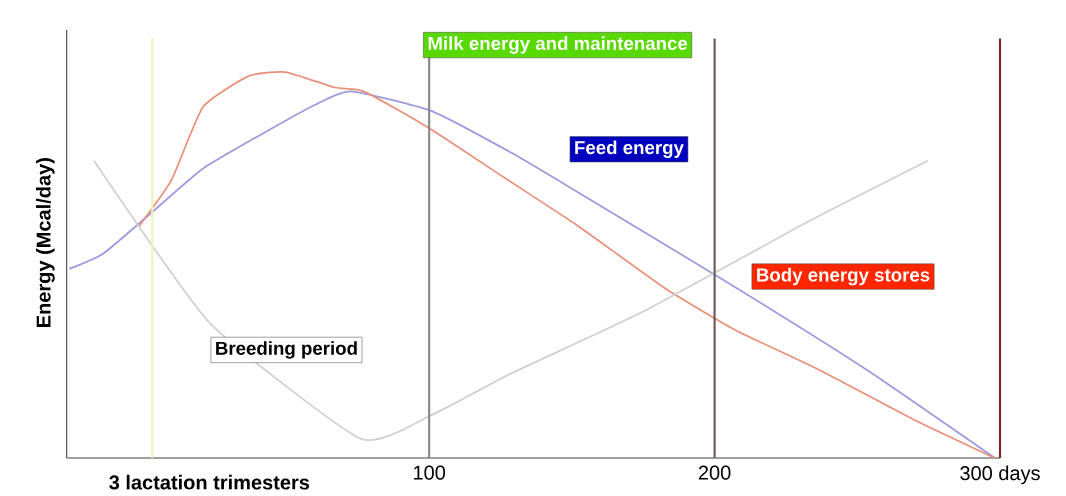 The width and height of the screenshot is (1066, 496). What do you see at coordinates (558, 45) in the screenshot?
I see `text: Milk energy and maintenance` at bounding box center [558, 45].